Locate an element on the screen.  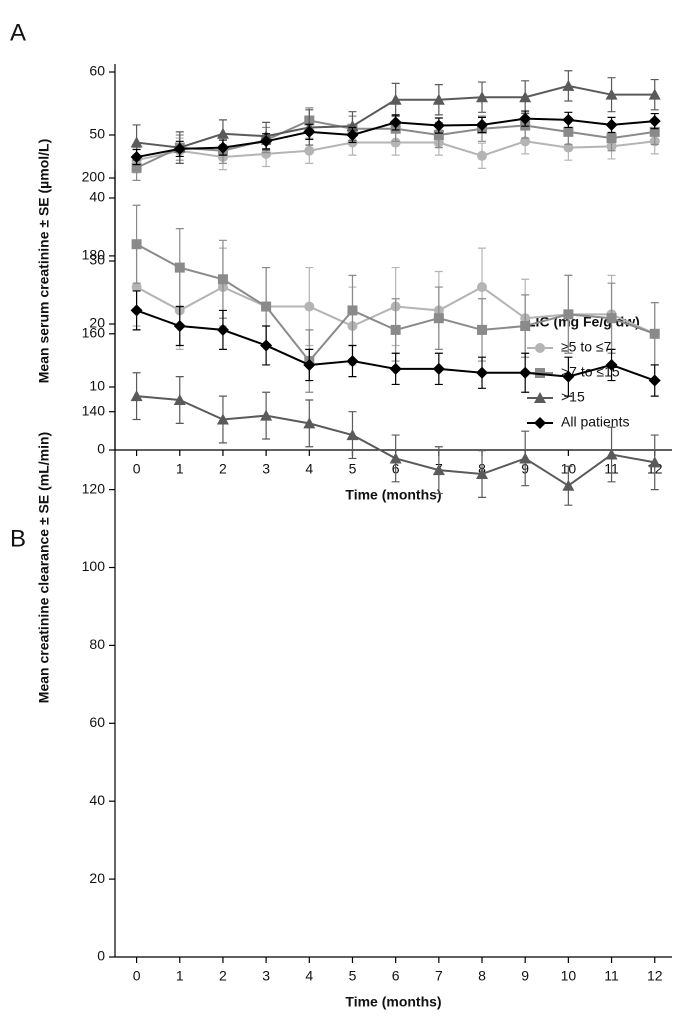
x-tick-label: 6 is located at coordinates (396, 976).